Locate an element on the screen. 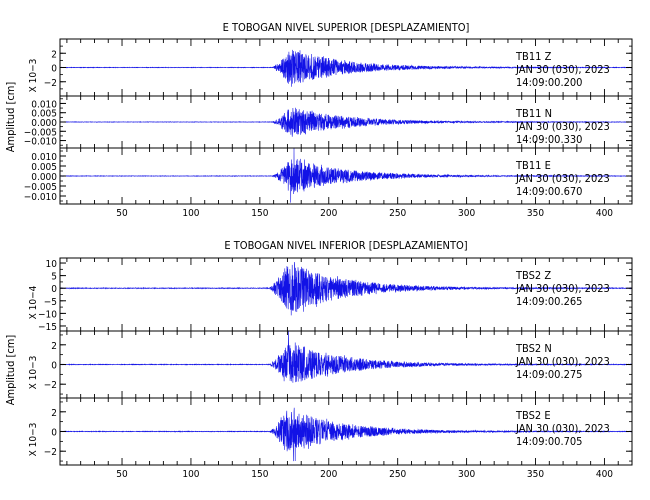 This screenshot has height=500, width=650. y-tick-label: 5 is located at coordinates (54, 277).